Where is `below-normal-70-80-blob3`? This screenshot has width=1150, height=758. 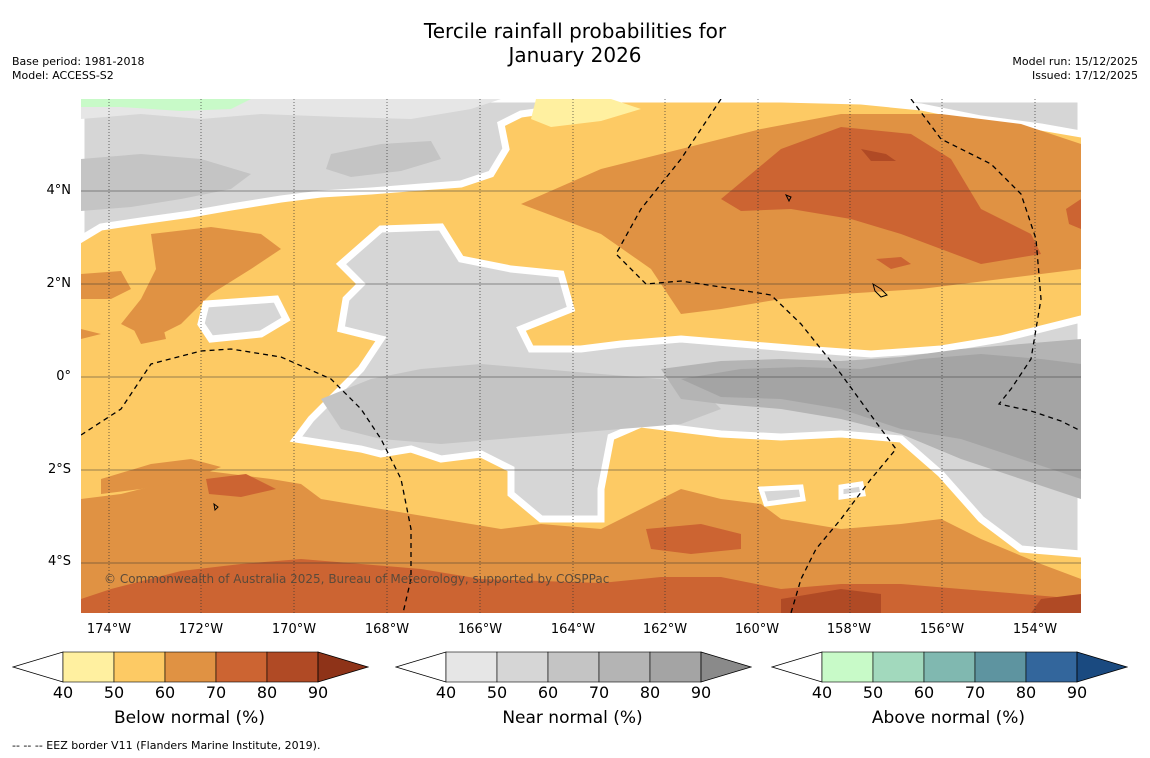 below-normal-70-80-blob3 is located at coordinates (241, 485).